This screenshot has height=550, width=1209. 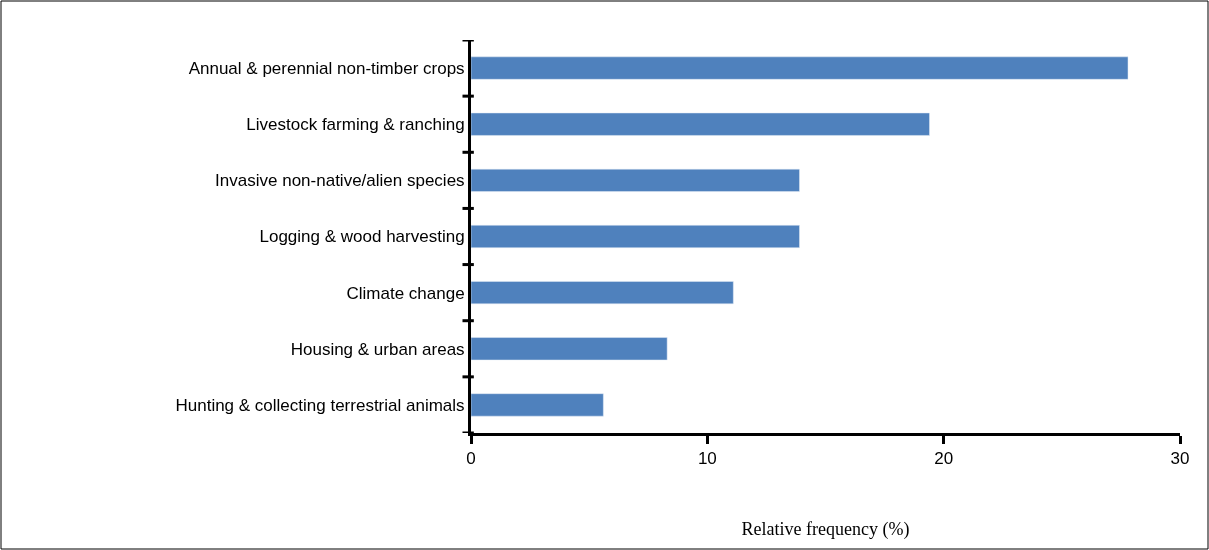 I want to click on x-tick-label: 0, so click(x=471, y=459).